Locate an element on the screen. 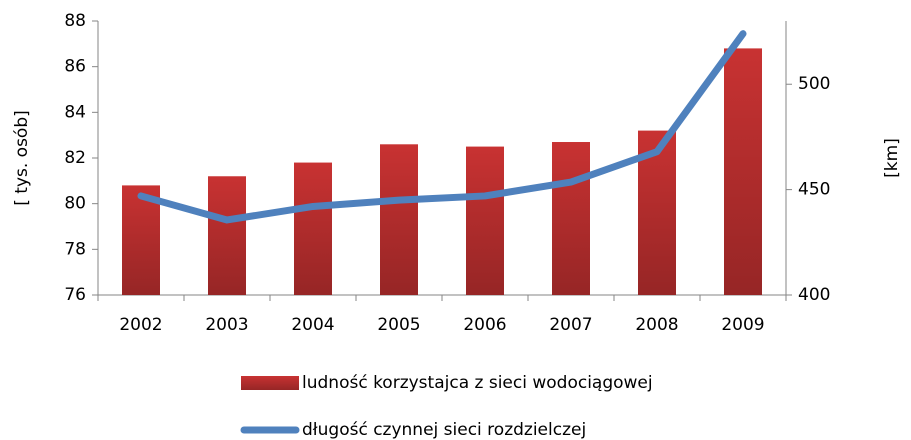  x-tick-label: 2008 is located at coordinates (656, 325).